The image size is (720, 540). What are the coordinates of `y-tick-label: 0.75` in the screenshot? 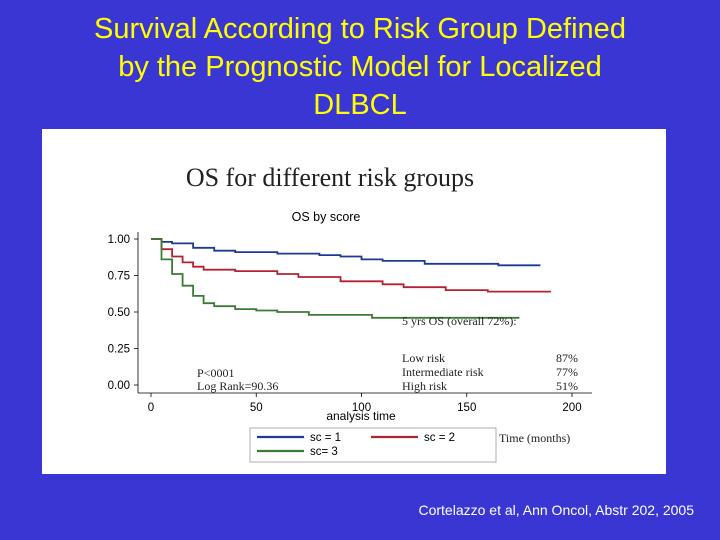 It's located at (119, 277).